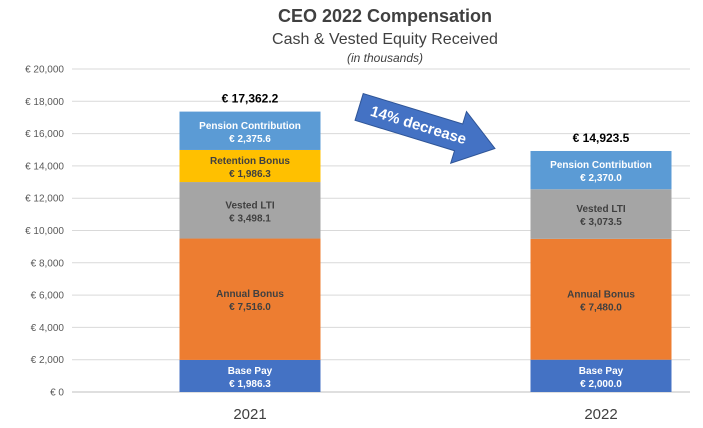 Image resolution: width=703 pixels, height=428 pixels. What do you see at coordinates (44, 70) in the screenshot?
I see `y-tick-label: € 20,000` at bounding box center [44, 70].